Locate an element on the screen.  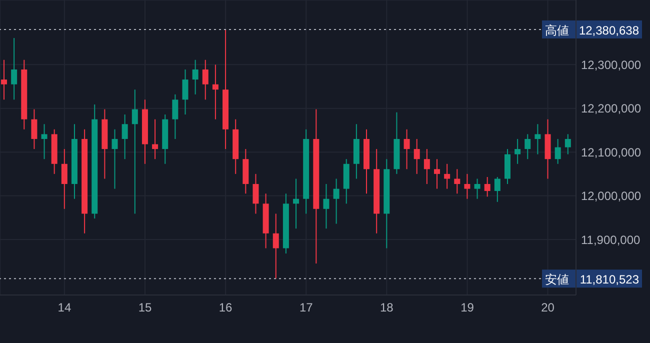
y-tick-label: 12,100,000 is located at coordinates (611, 152).